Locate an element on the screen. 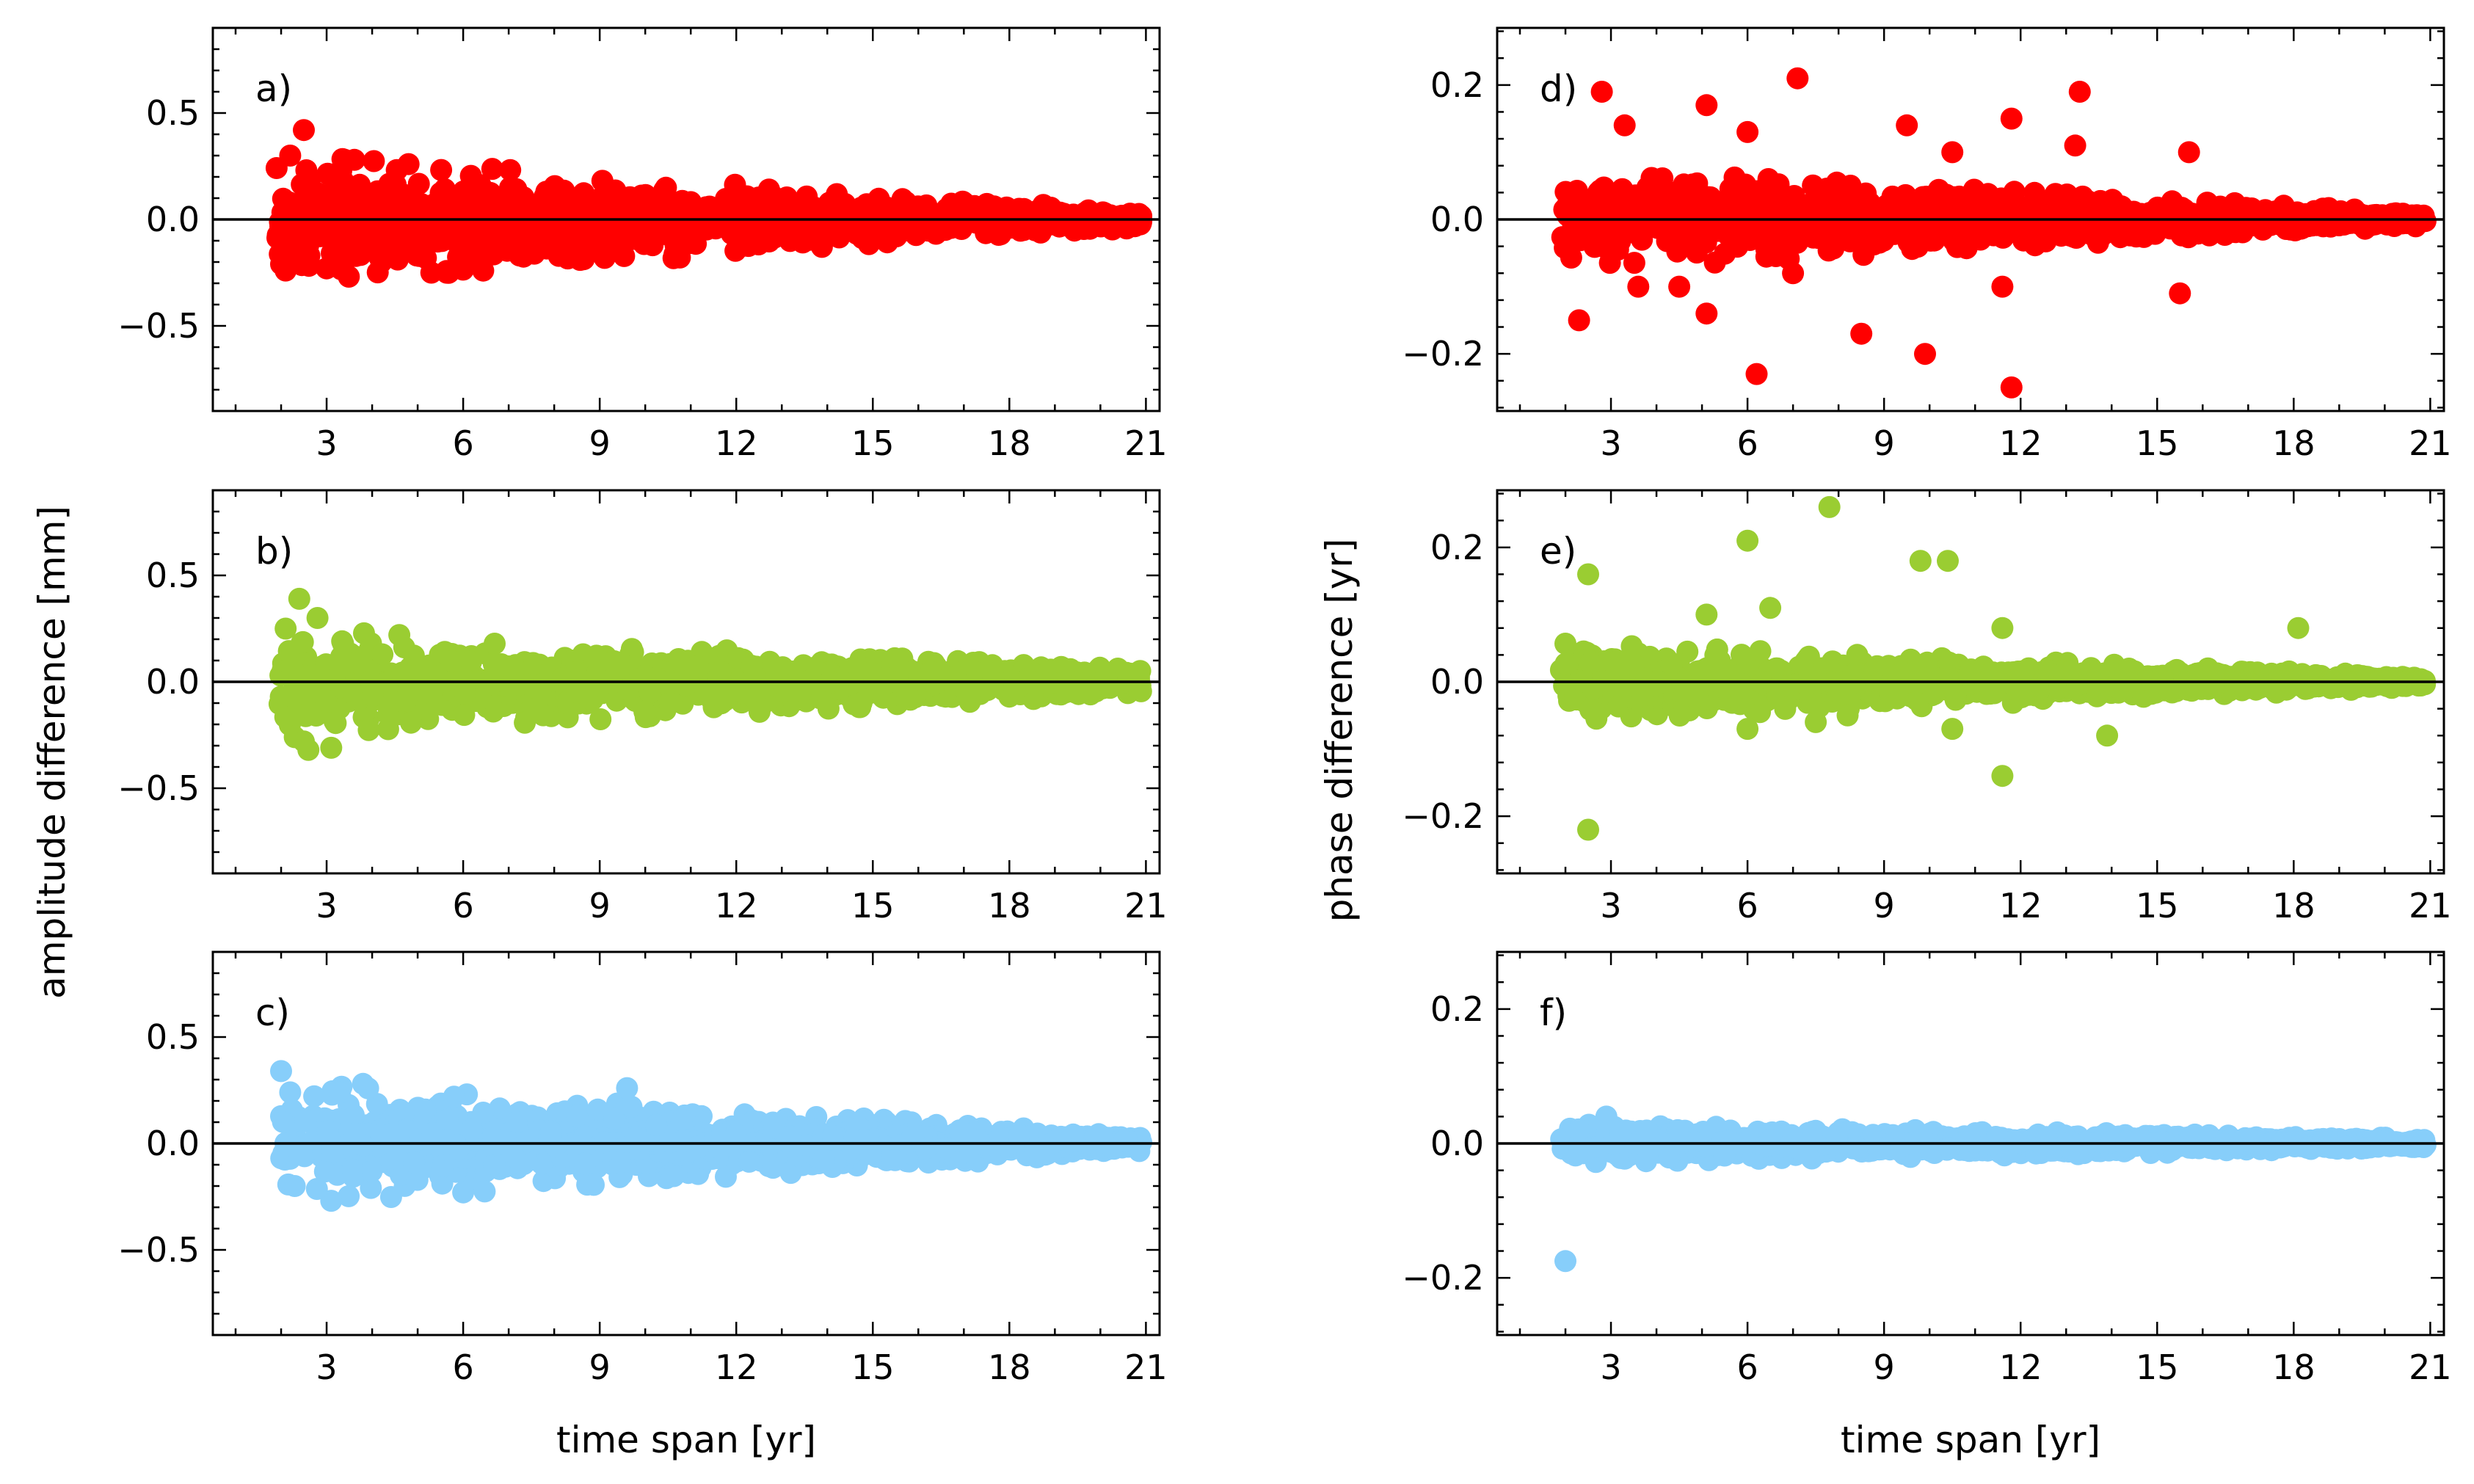 Image resolution: width=2474 pixels, height=1484 pixels. y-tick-label: −0.5 is located at coordinates (158, 1250).